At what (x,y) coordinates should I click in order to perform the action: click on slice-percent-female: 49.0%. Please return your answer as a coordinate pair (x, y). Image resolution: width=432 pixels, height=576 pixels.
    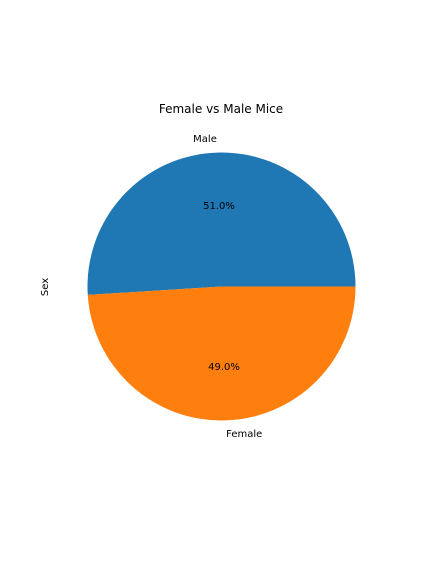
    Looking at the image, I should click on (224, 367).